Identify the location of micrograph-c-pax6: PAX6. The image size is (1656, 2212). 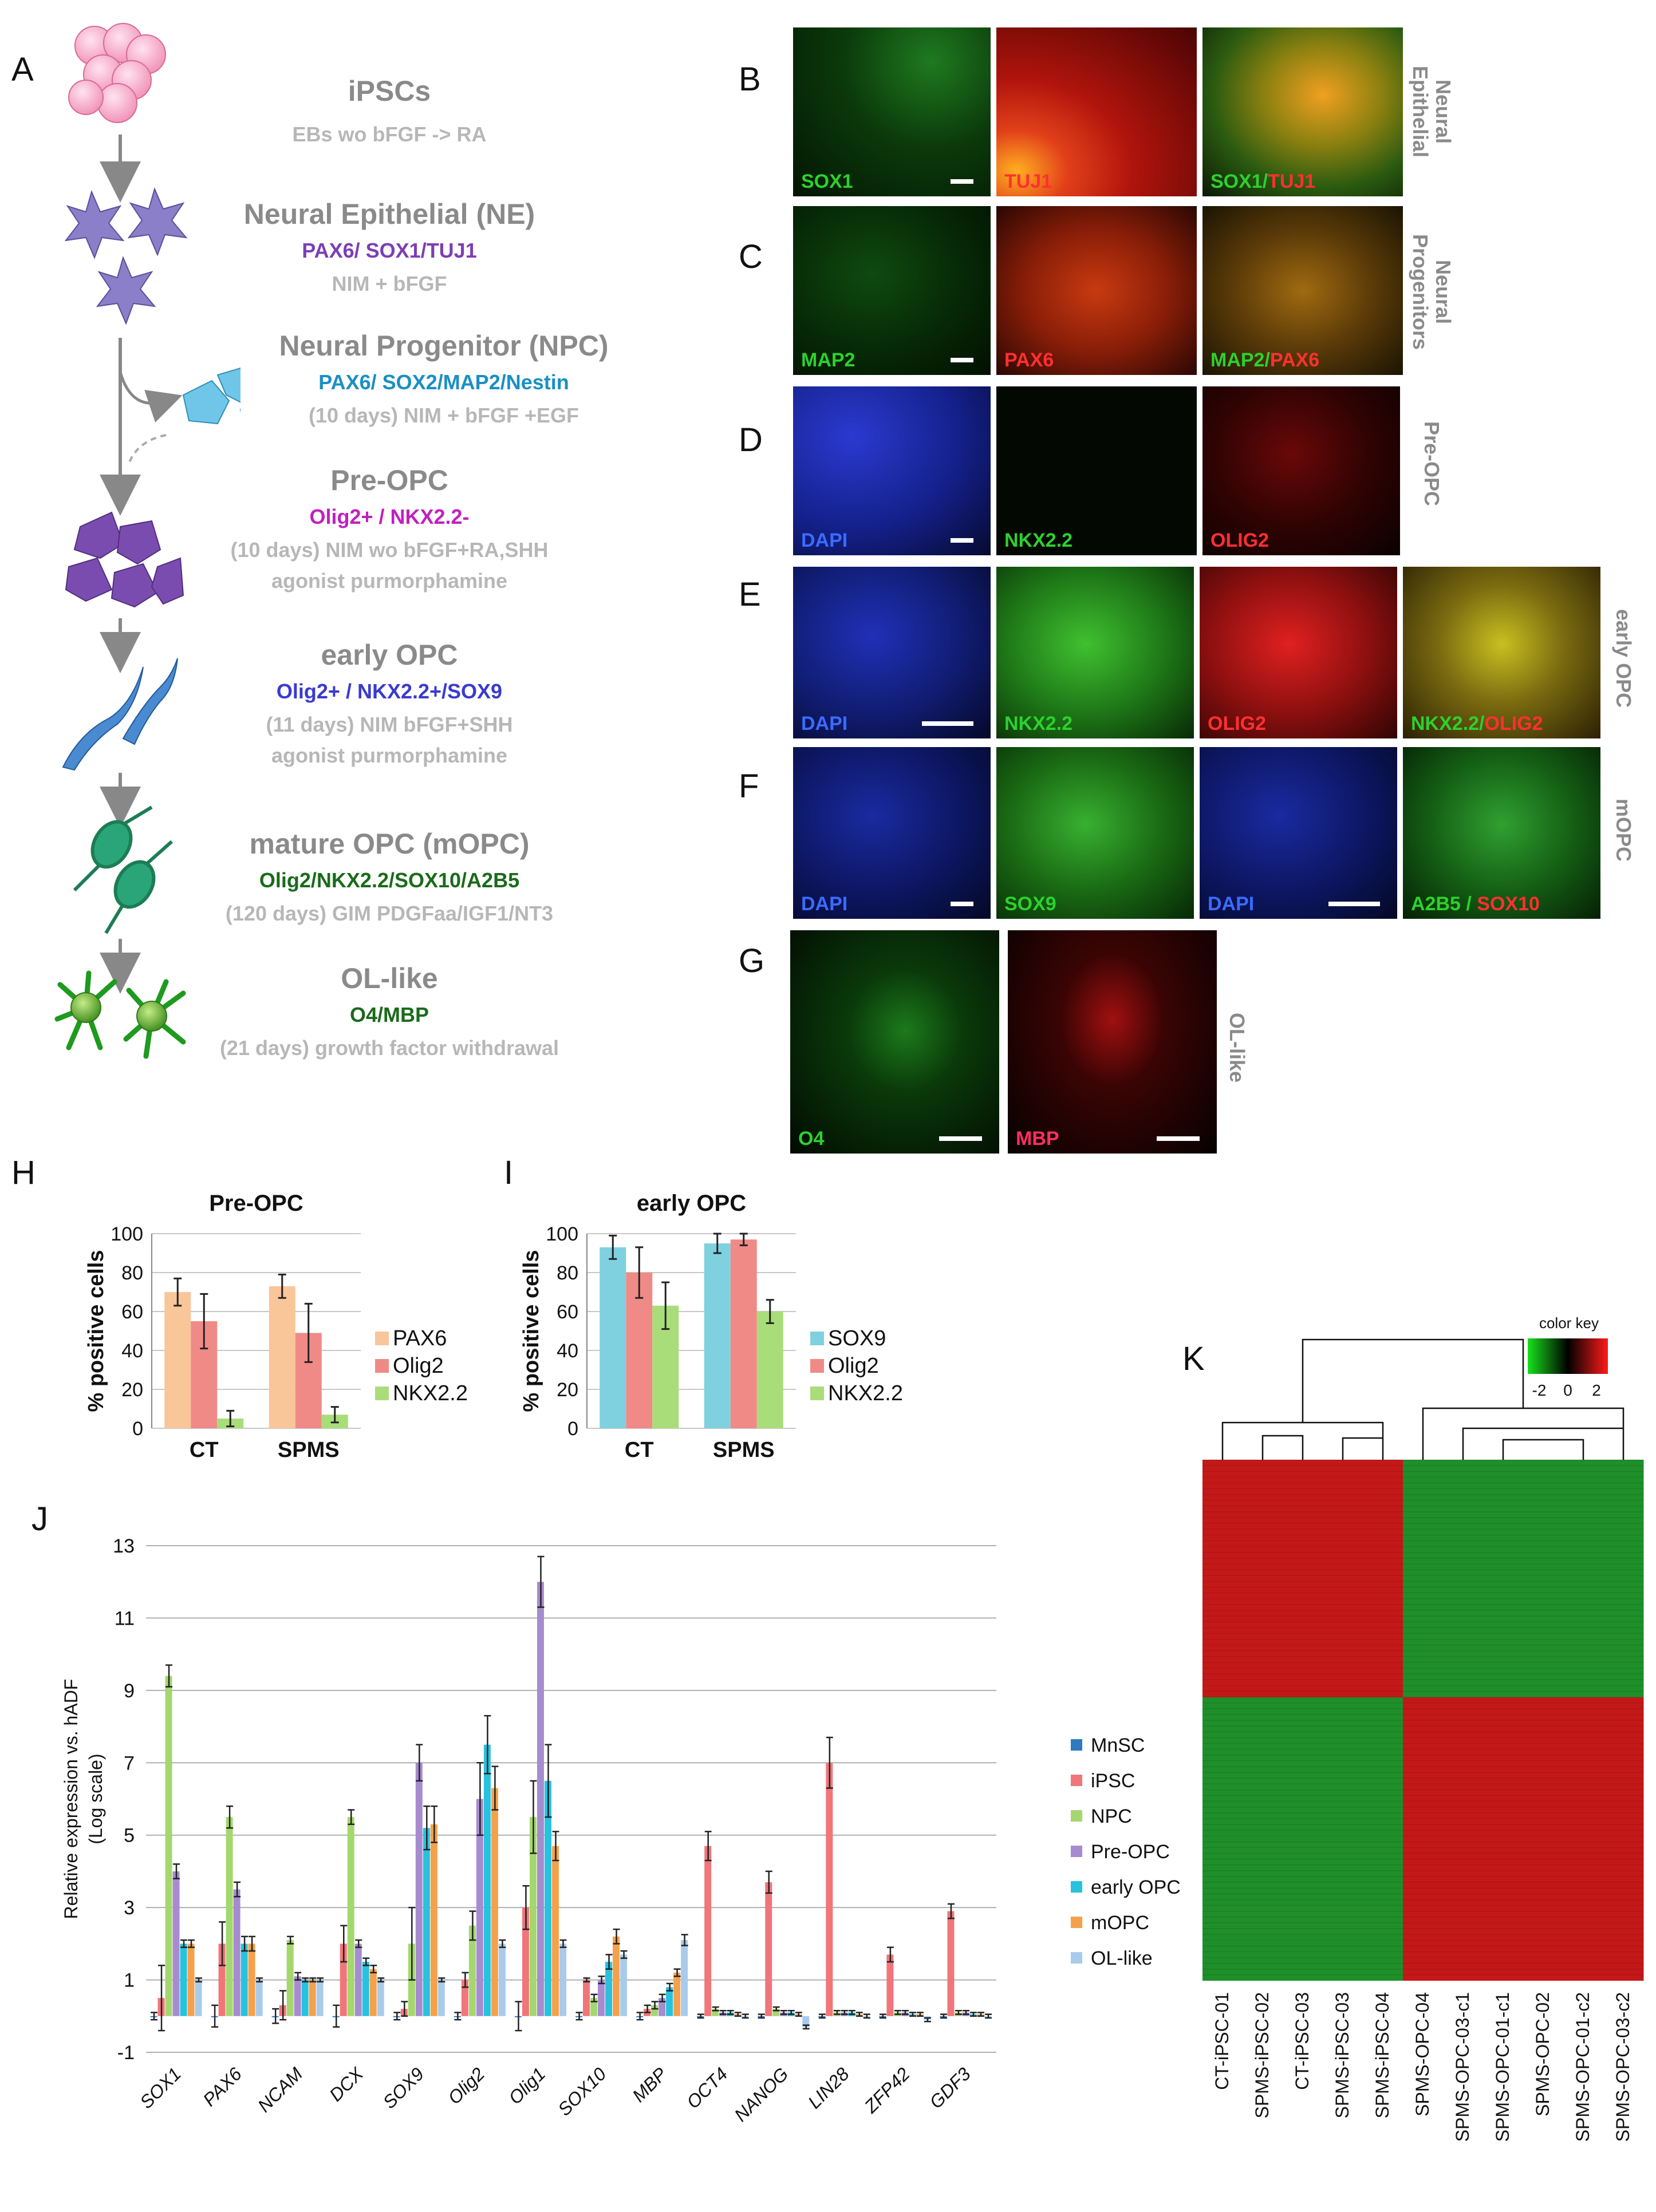
(1096, 290).